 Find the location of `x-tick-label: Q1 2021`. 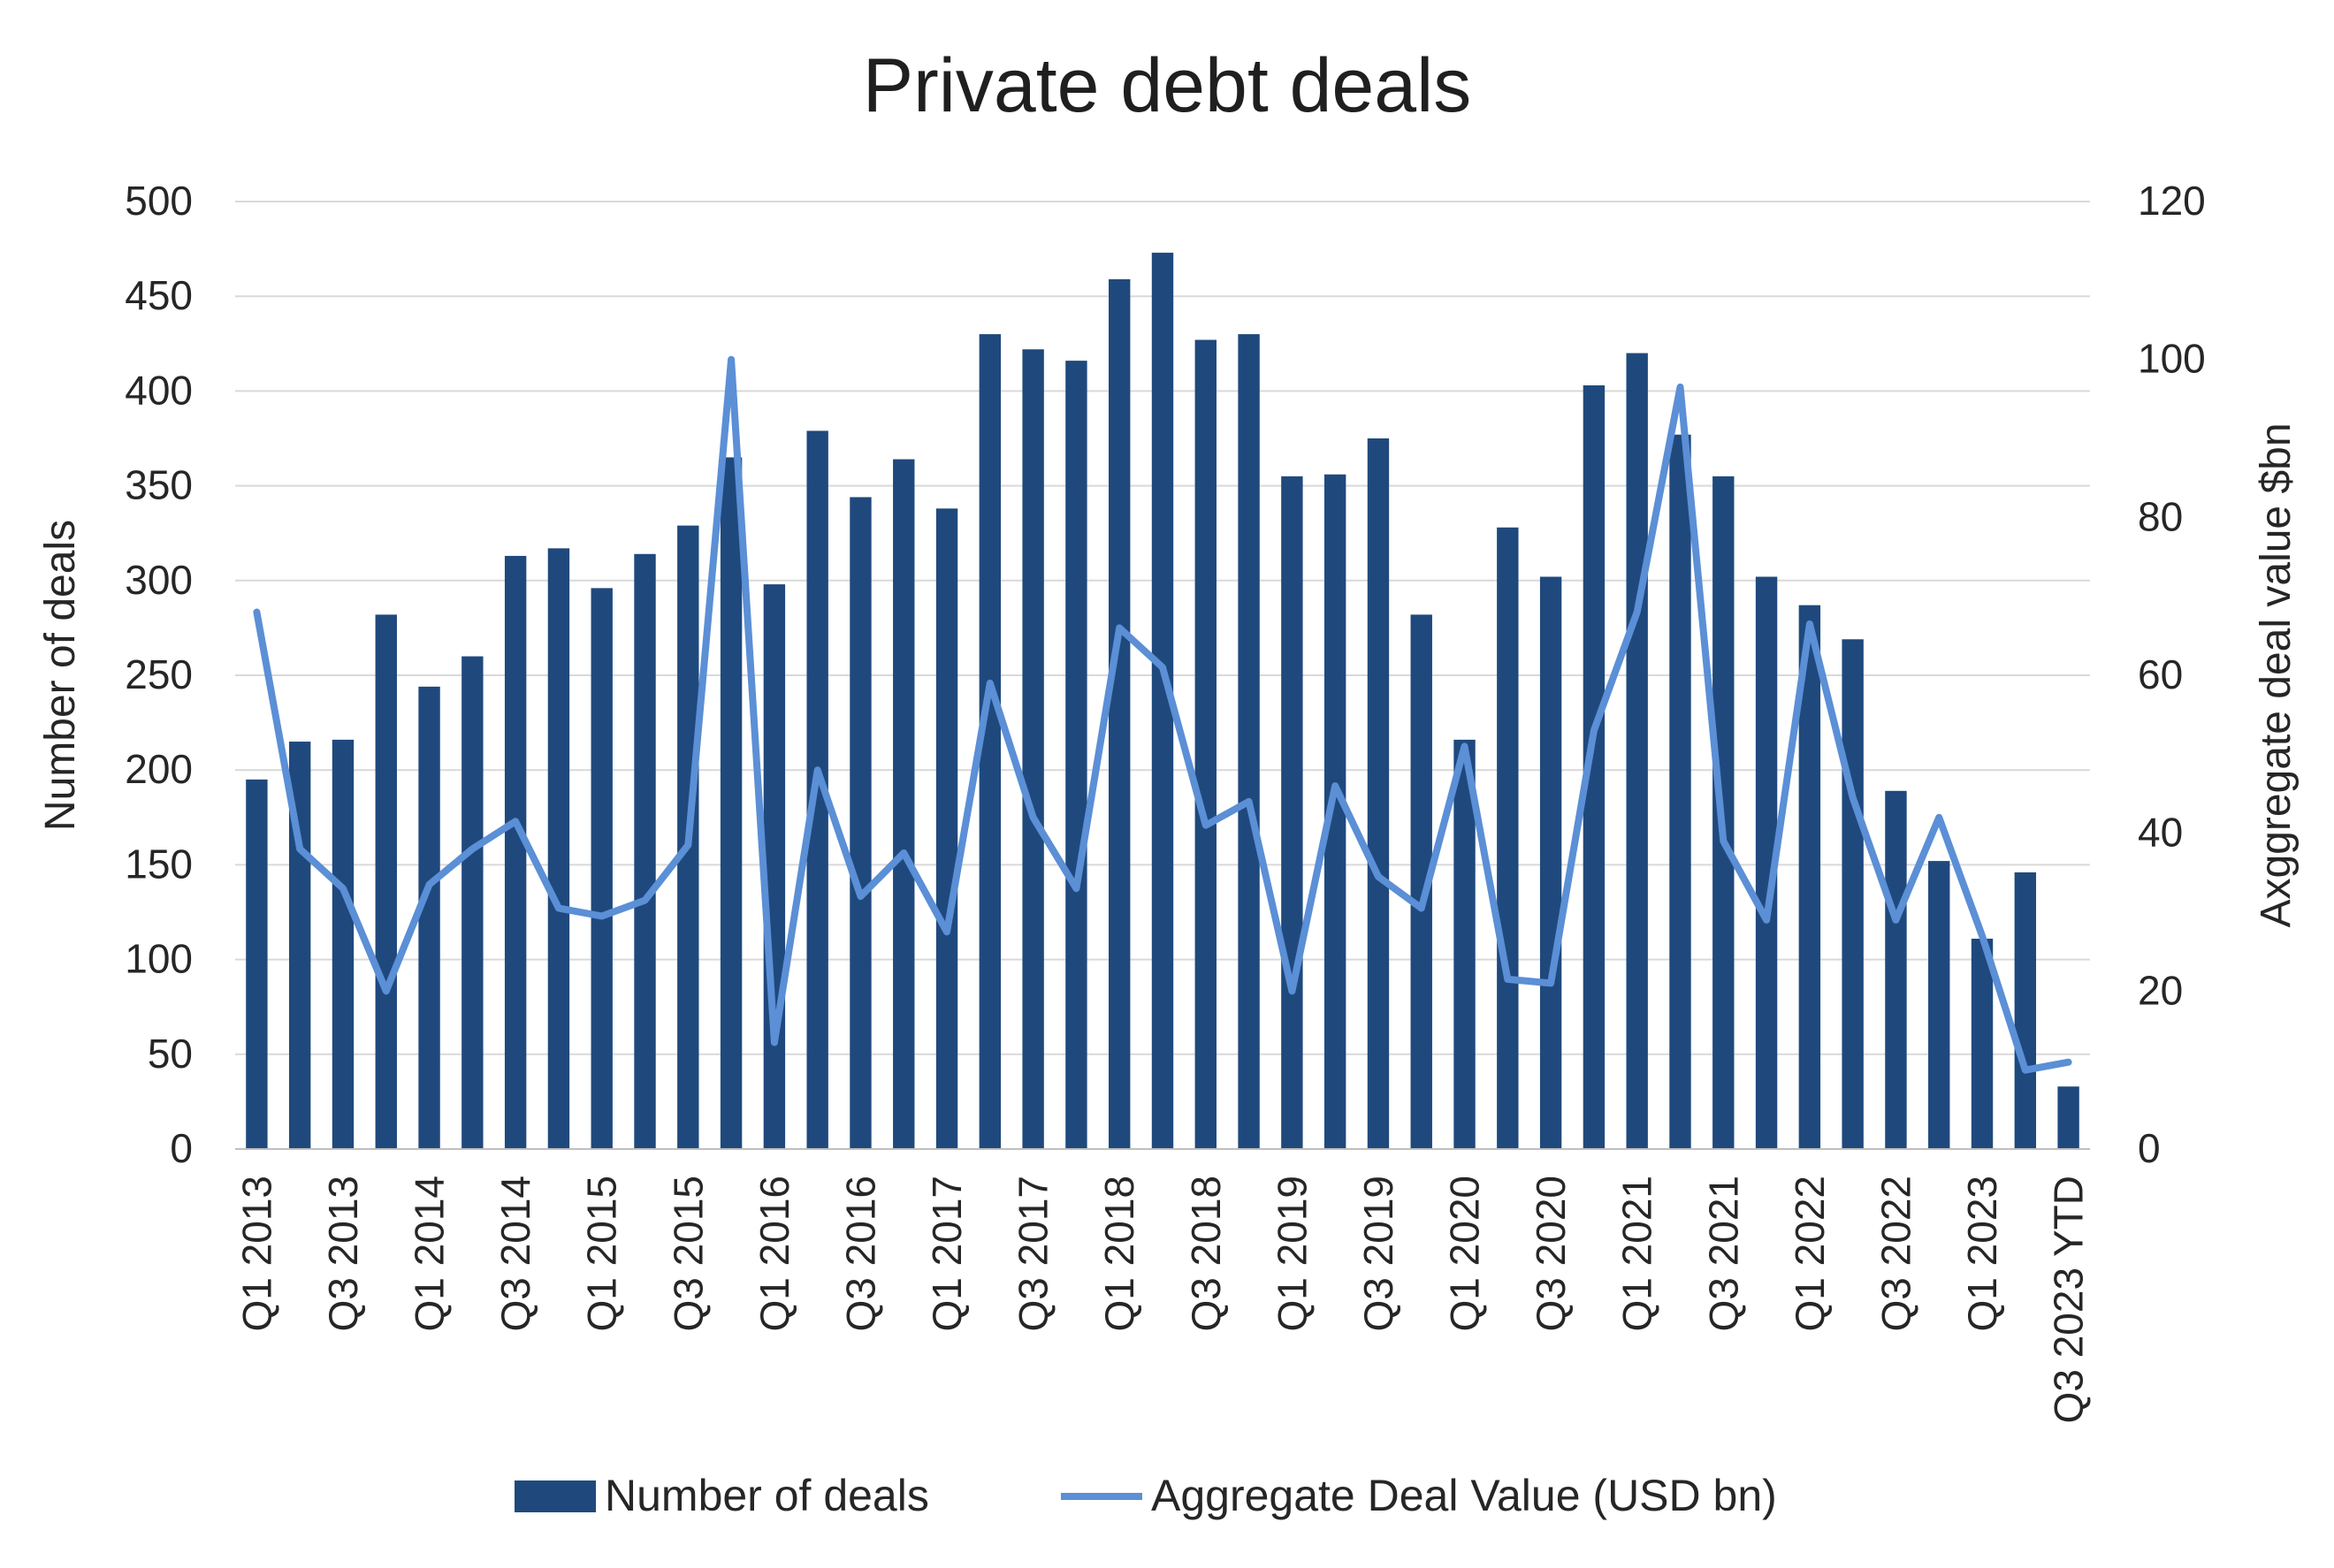

x-tick-label: Q1 2021 is located at coordinates (1637, 1253).